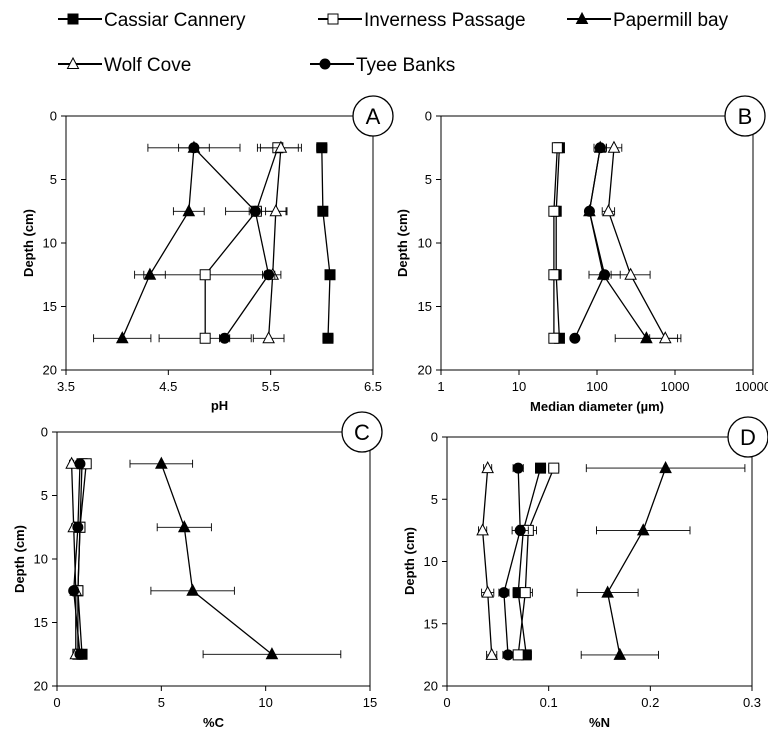  I want to click on y-axis-label: Depth (cm), so click(402, 243).